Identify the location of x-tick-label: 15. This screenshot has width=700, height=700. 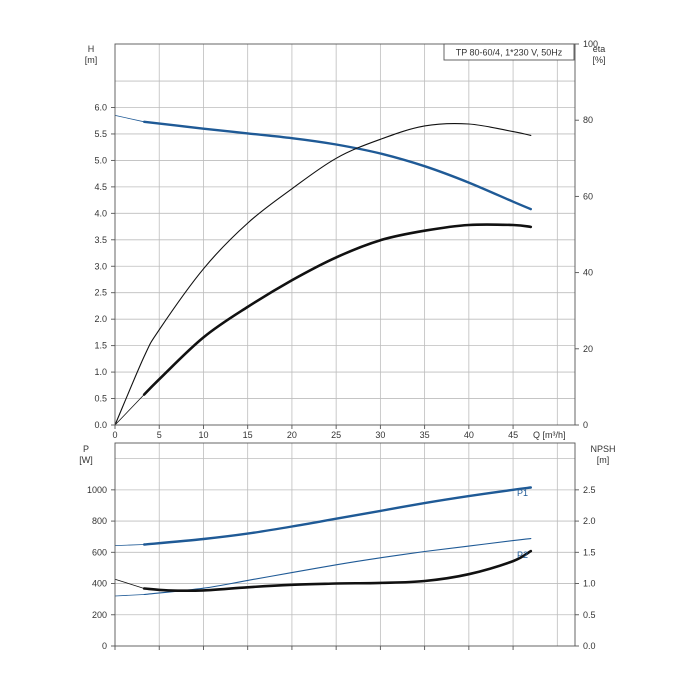
(248, 435).